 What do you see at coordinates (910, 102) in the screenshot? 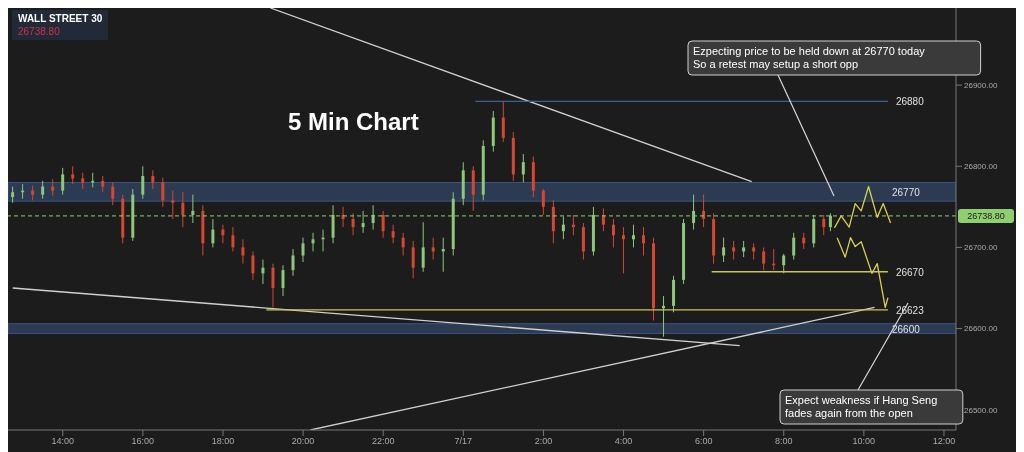
I see `series-label: 26880` at bounding box center [910, 102].